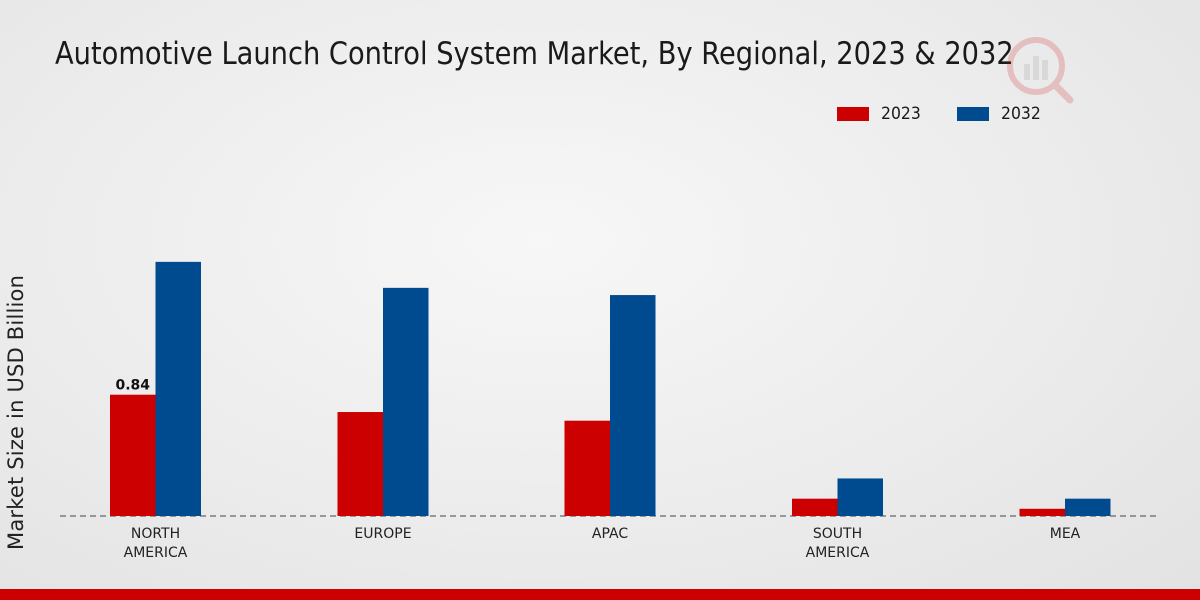 Image resolution: width=1200 pixels, height=600 pixels. What do you see at coordinates (901, 114) in the screenshot?
I see `legend-label-2023: 2023` at bounding box center [901, 114].